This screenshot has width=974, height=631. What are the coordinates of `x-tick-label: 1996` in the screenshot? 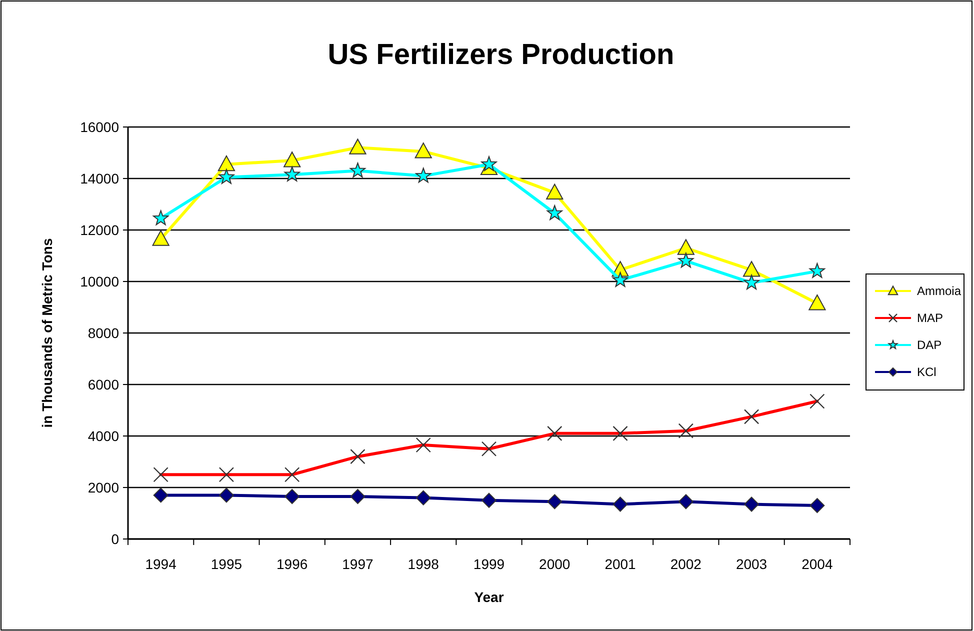 It's located at (292, 564).